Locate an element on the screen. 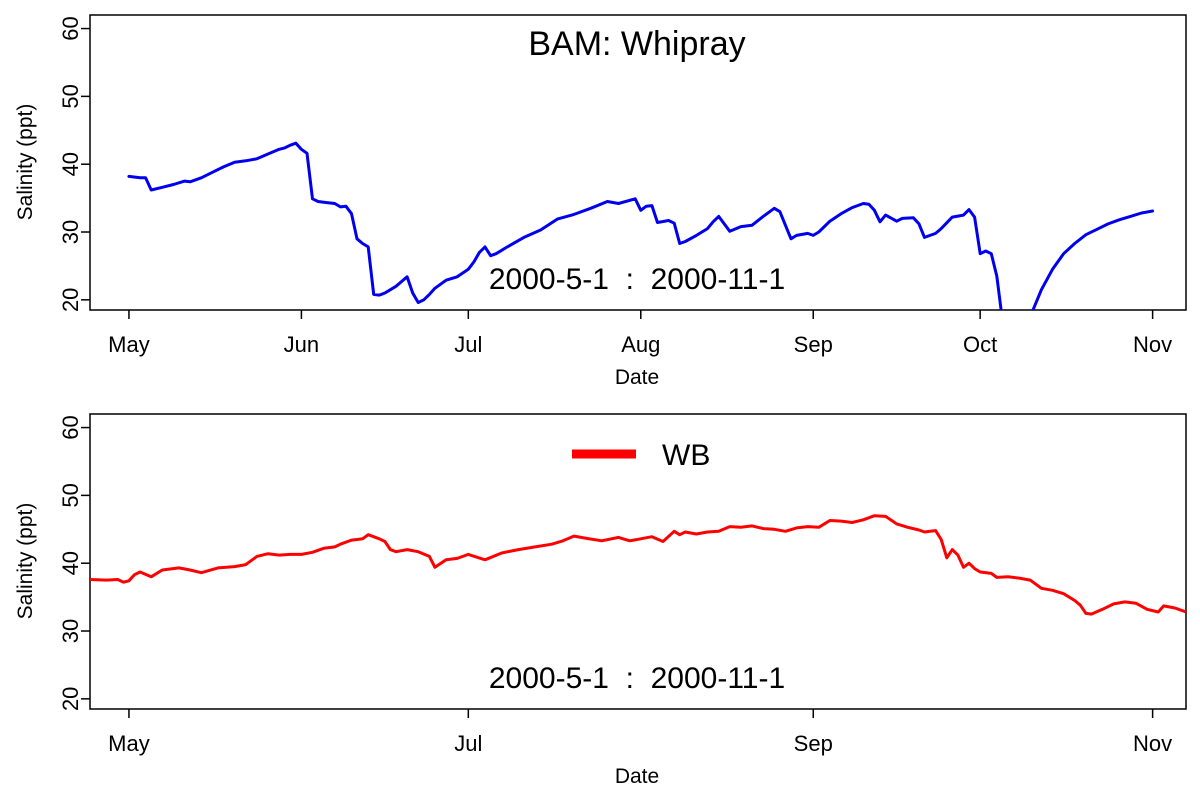 This screenshot has width=1200, height=800. legend-label-wb: WB is located at coordinates (686, 455).